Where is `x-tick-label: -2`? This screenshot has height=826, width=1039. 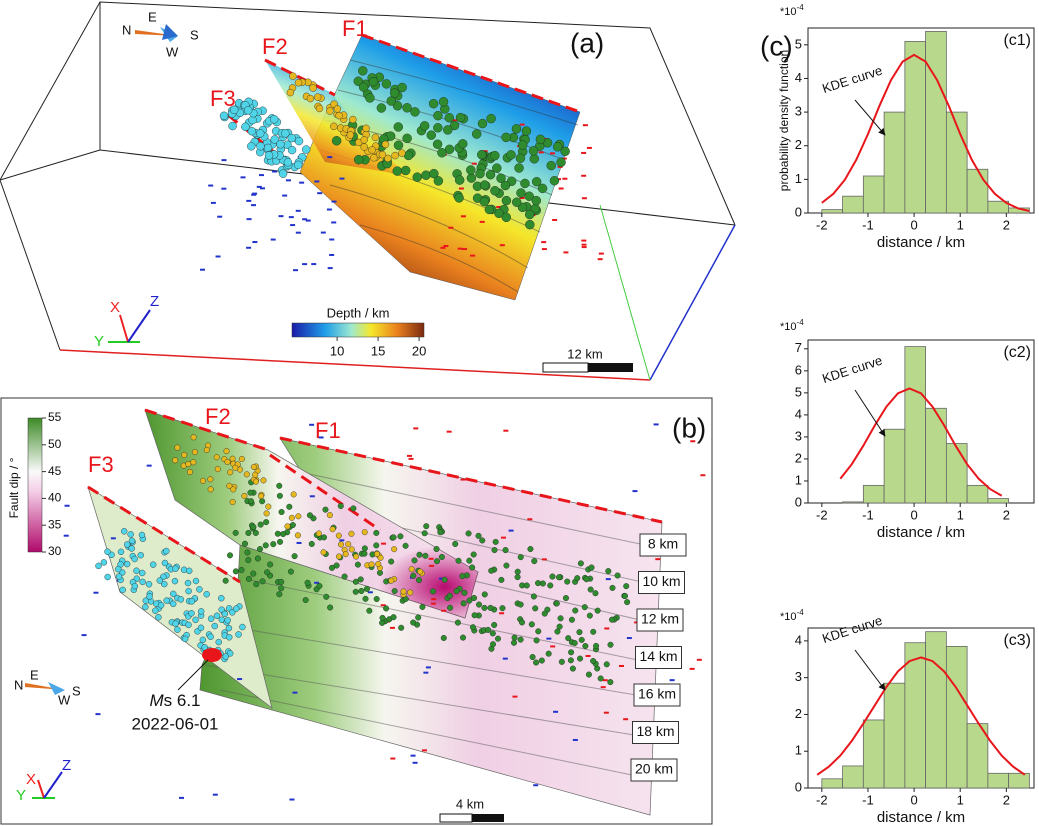
x-tick-label: -2 is located at coordinates (822, 799).